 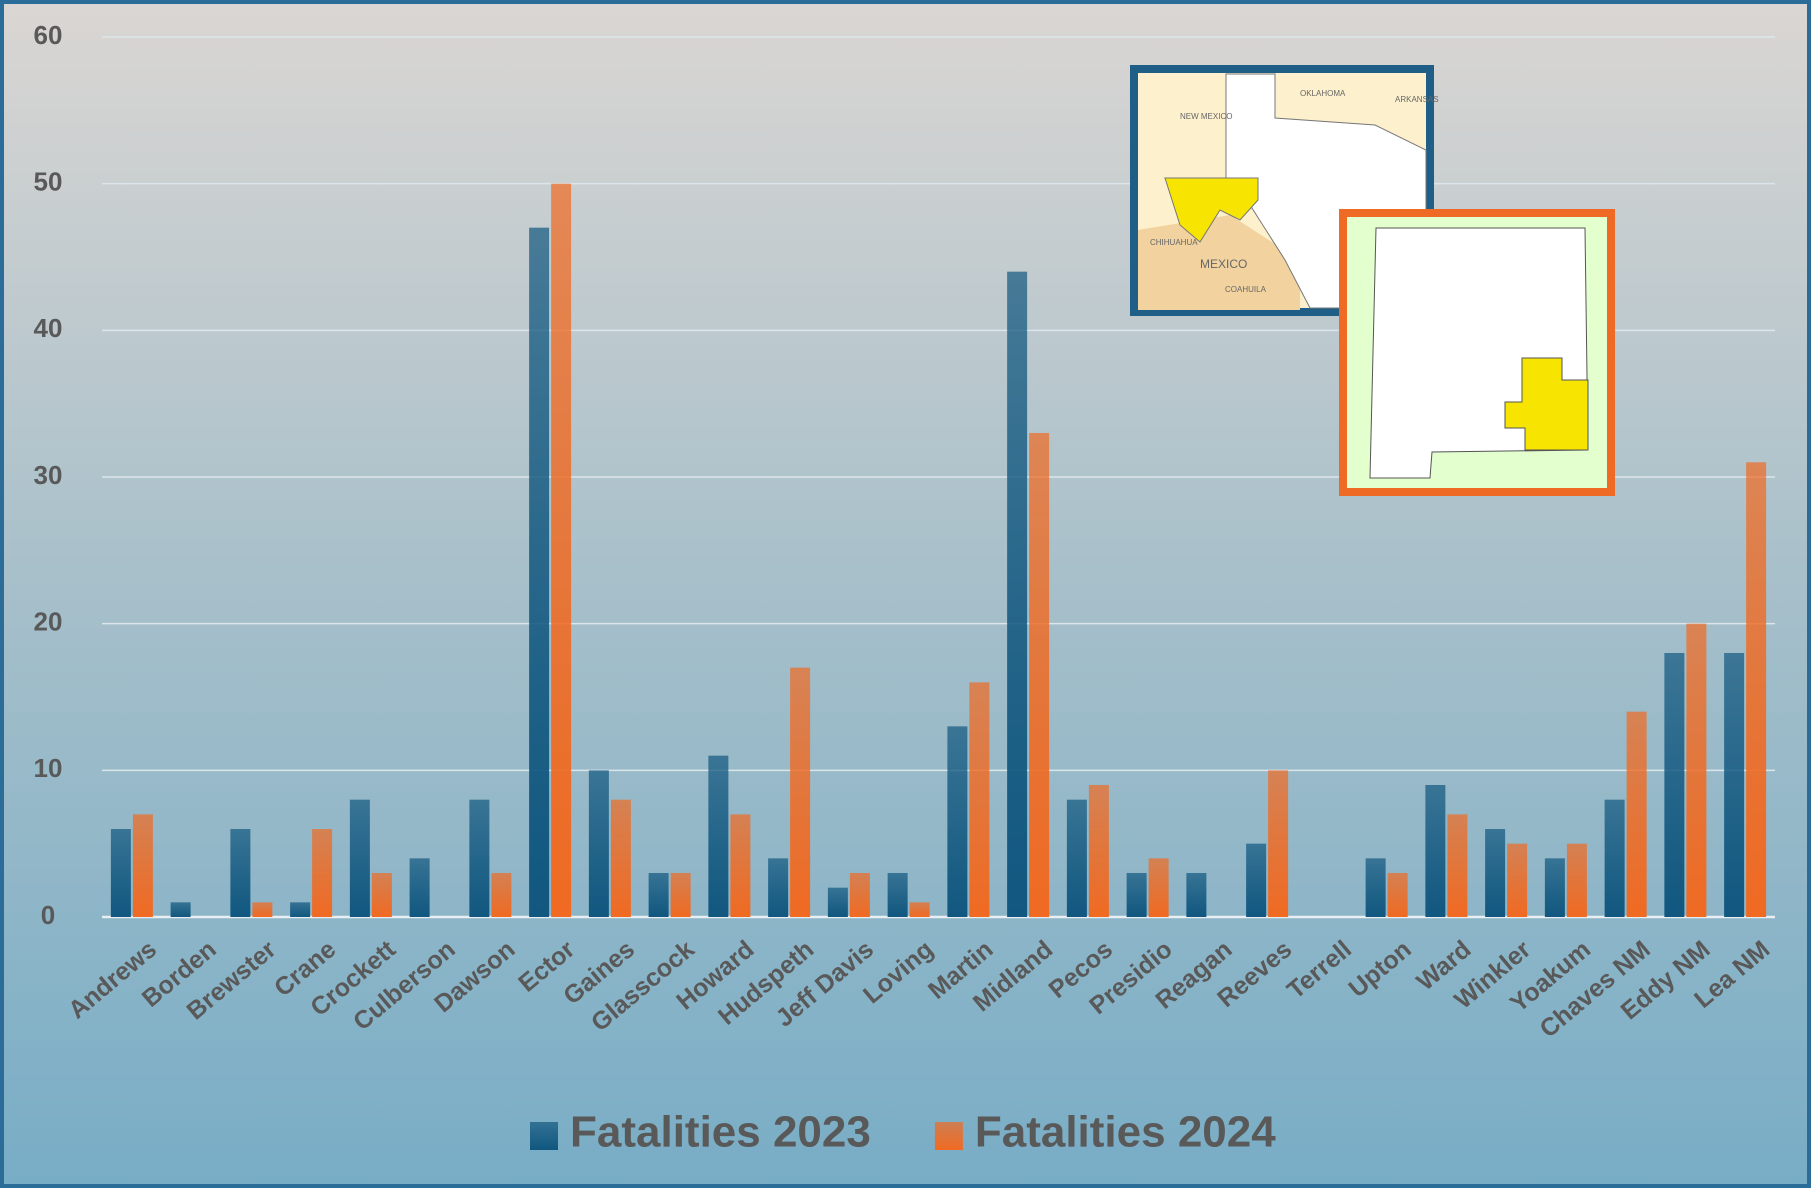 What do you see at coordinates (1206, 116) in the screenshot?
I see `map-label: NEW MEXICO` at bounding box center [1206, 116].